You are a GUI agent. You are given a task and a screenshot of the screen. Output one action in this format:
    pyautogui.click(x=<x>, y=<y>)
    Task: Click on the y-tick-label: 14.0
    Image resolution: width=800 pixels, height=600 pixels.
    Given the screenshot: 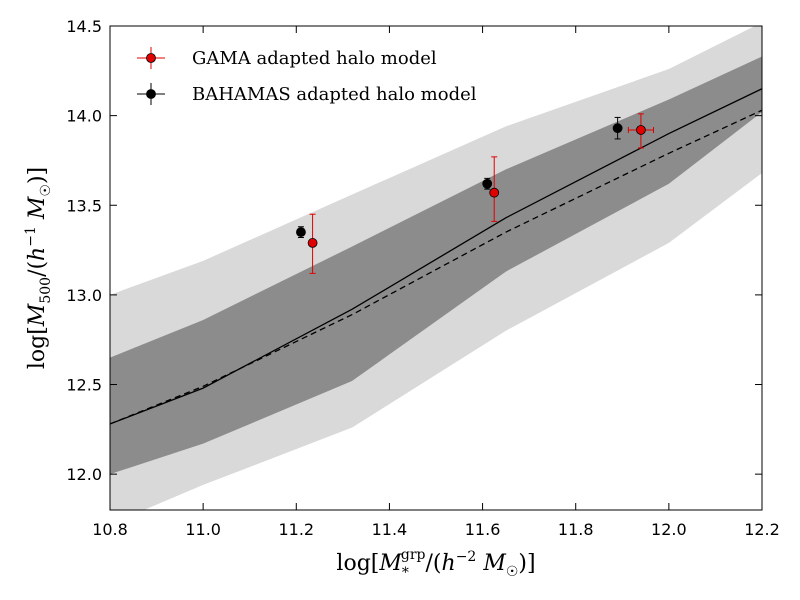 What is the action you would take?
    pyautogui.click(x=84, y=116)
    